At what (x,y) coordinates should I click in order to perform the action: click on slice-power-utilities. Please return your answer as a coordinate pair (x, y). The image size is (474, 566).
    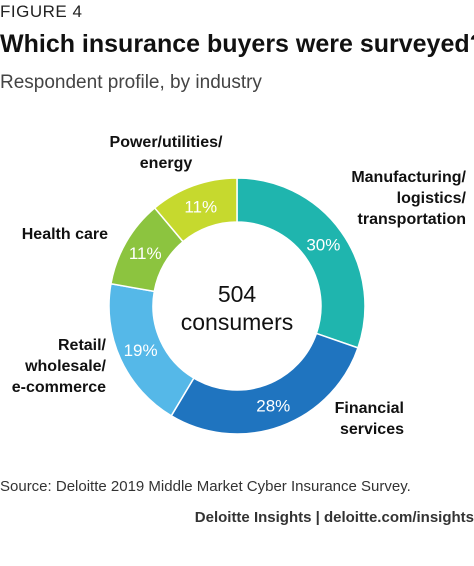
    Looking at the image, I should click on (195, 210).